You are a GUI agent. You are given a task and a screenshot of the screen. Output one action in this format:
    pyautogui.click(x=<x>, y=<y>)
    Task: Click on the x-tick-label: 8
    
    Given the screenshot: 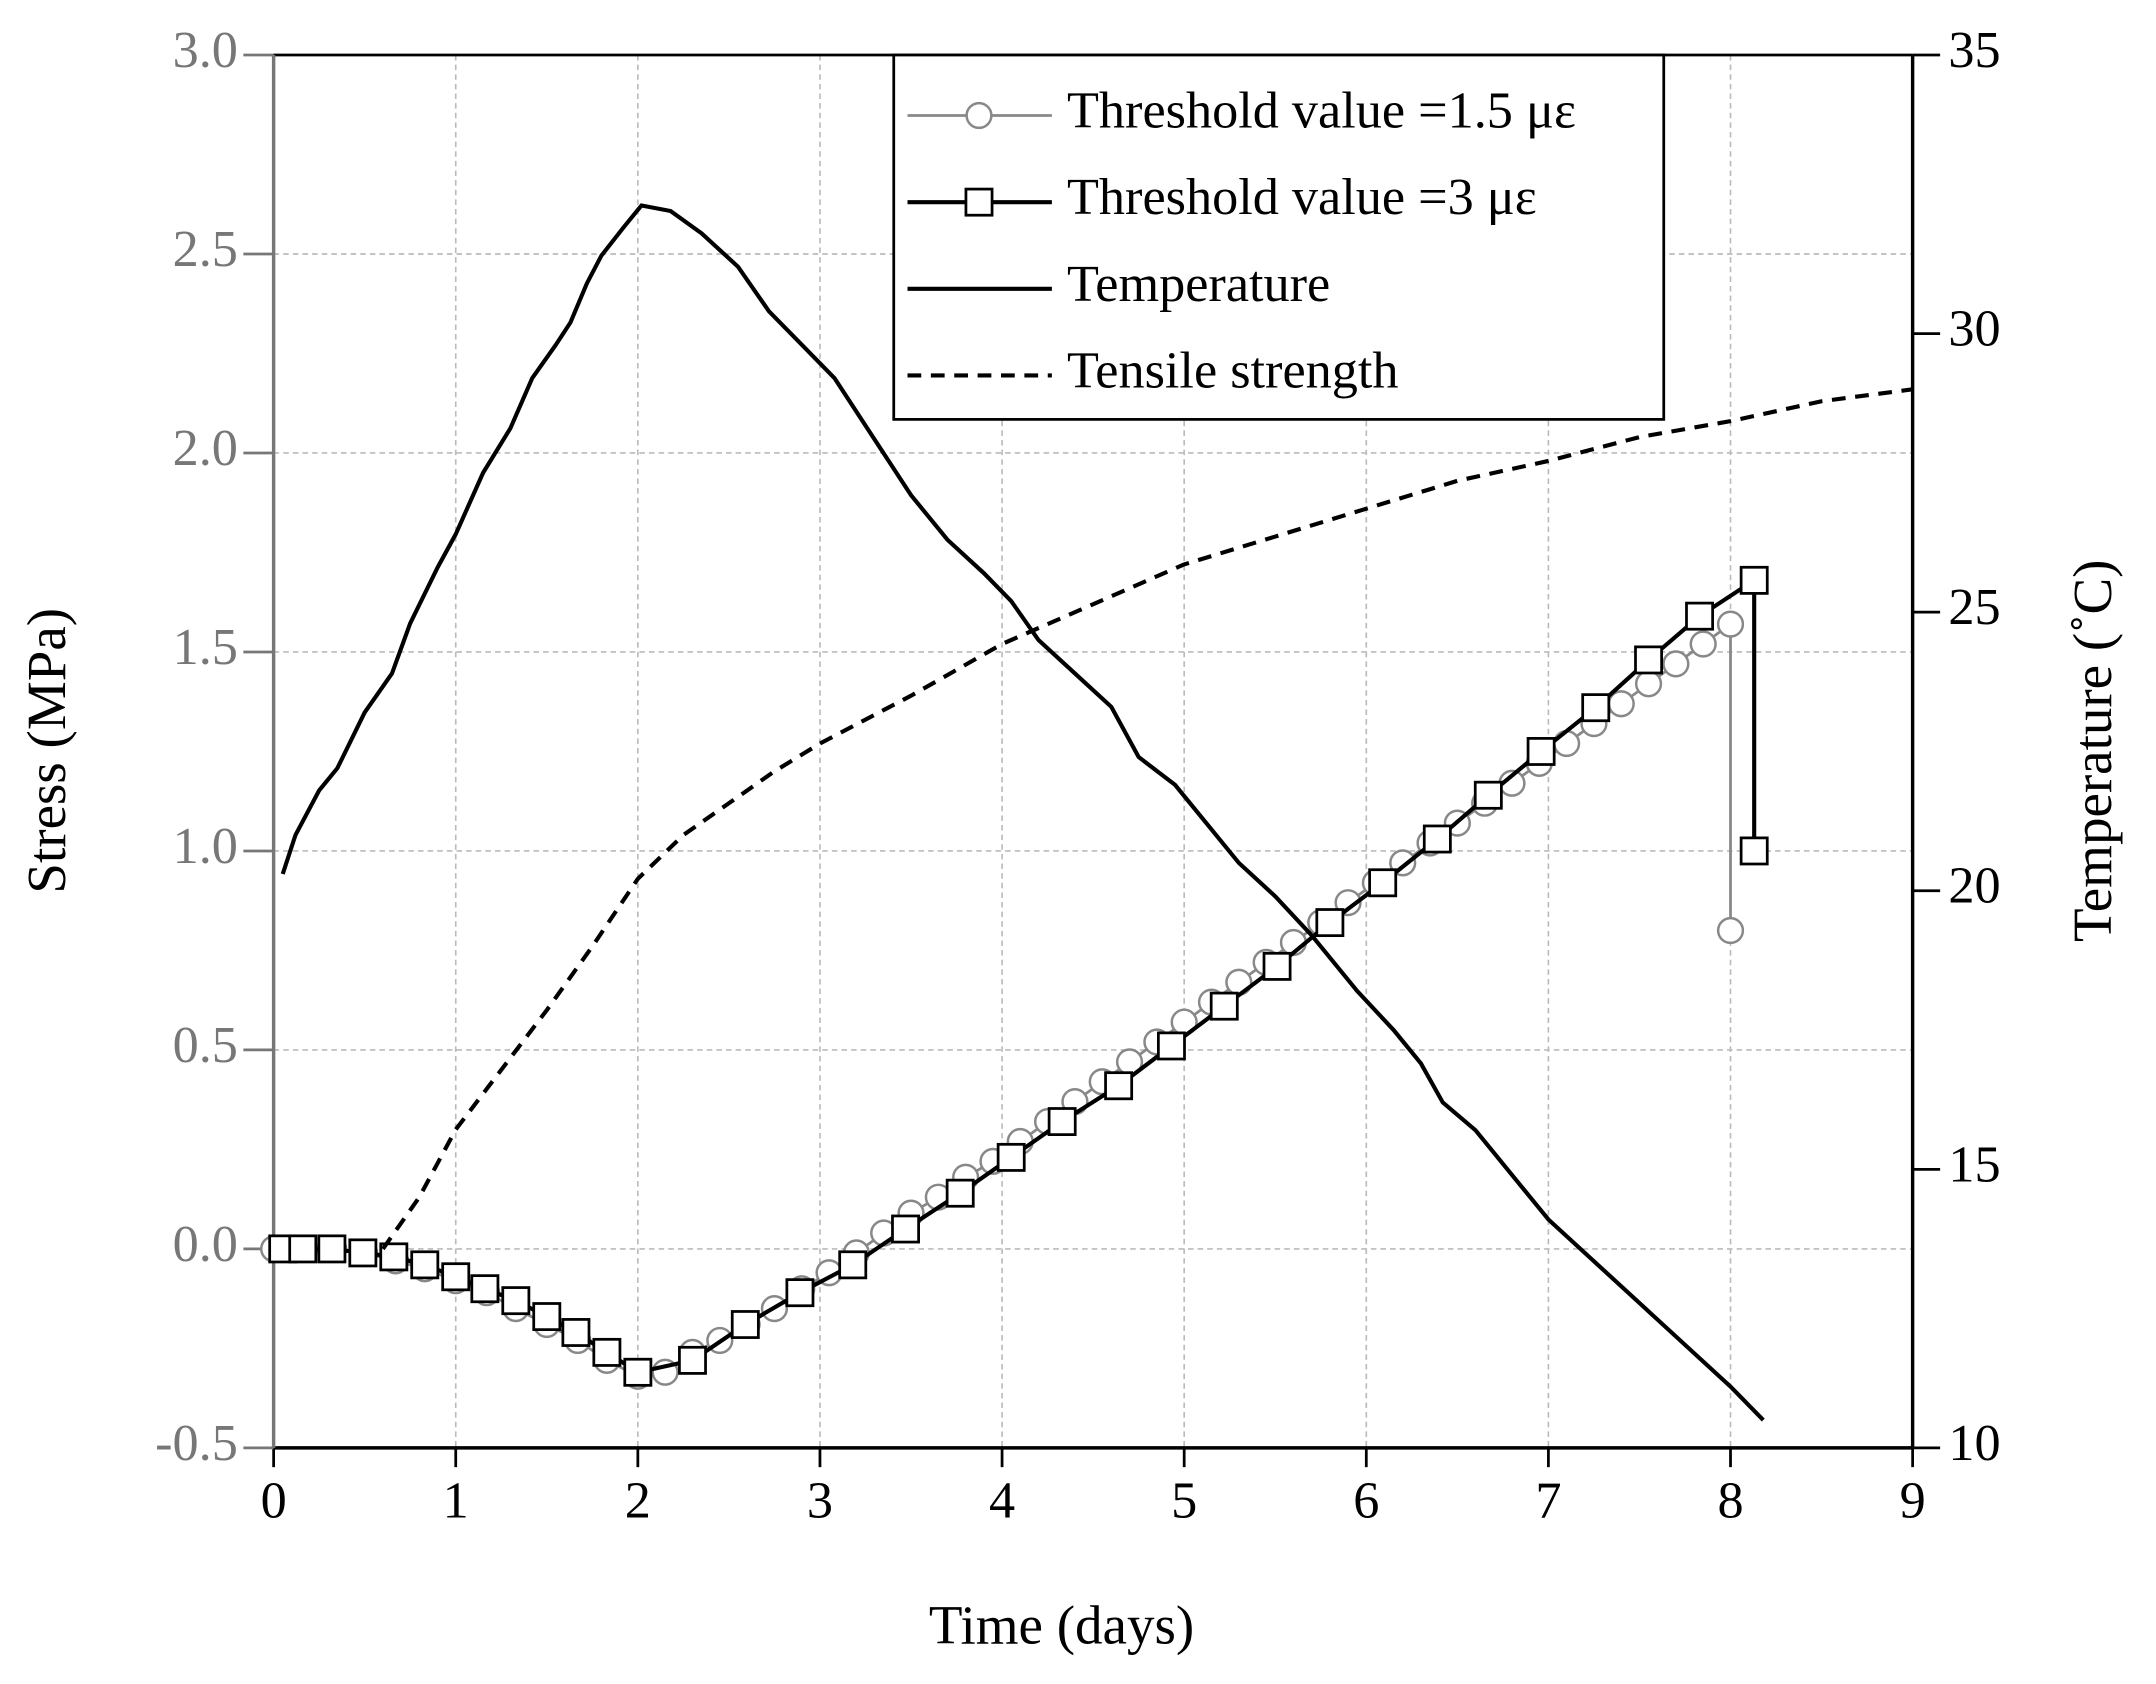 What is the action you would take?
    pyautogui.click(x=1730, y=1501)
    